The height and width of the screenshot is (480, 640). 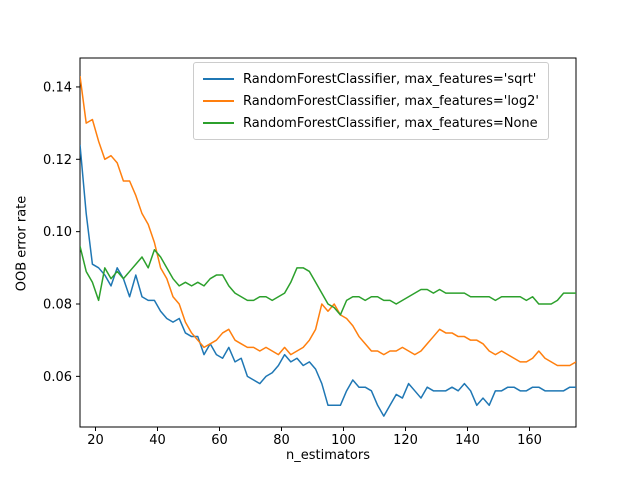 I want to click on x-tick-label: 80, so click(x=281, y=440).